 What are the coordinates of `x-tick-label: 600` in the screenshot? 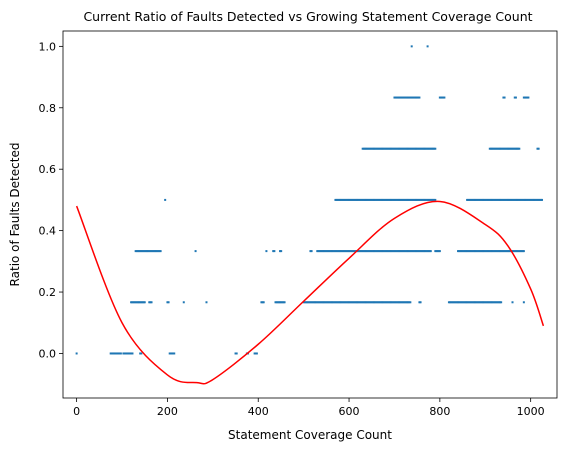 It's located at (349, 411).